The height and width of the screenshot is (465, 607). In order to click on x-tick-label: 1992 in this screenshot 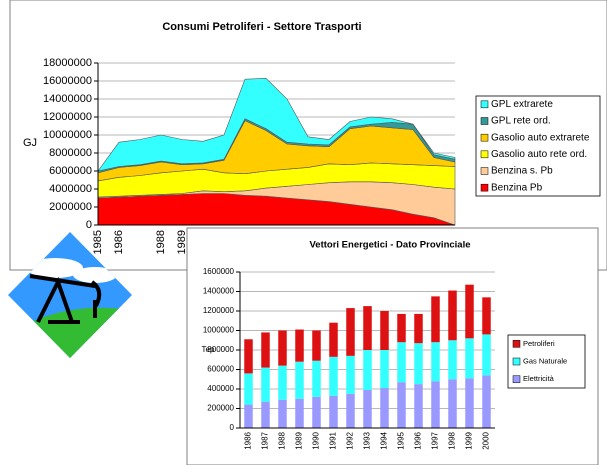, I will do `click(350, 440)`.